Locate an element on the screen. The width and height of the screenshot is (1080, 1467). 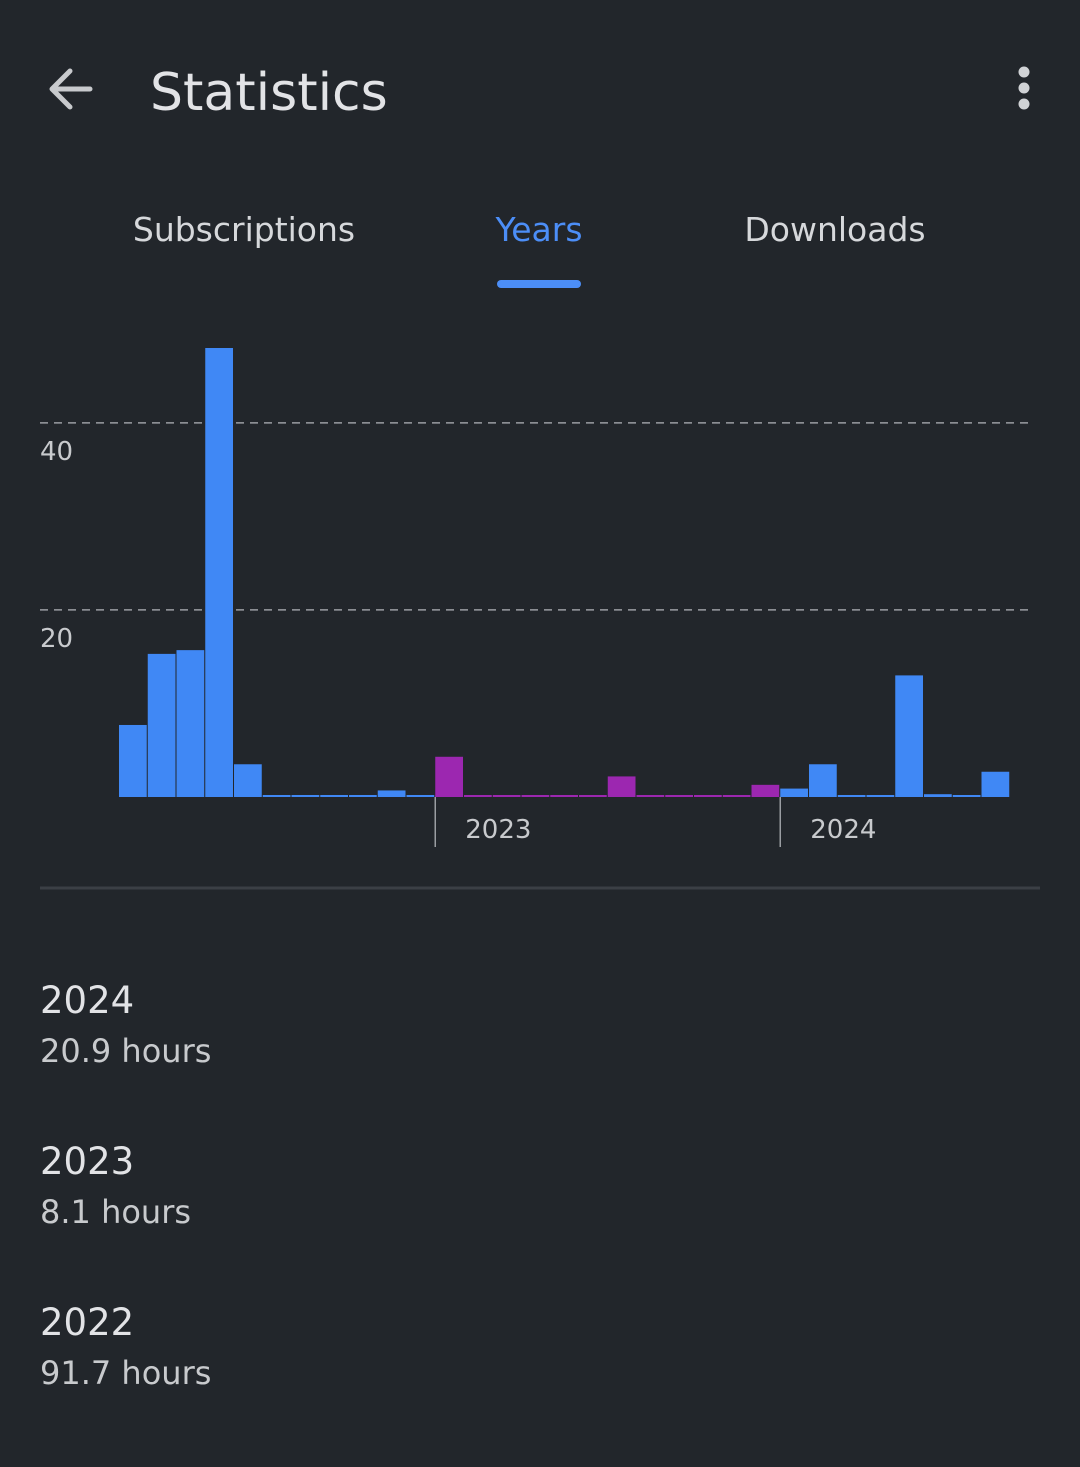
x-tick-label: 2024 is located at coordinates (843, 830).